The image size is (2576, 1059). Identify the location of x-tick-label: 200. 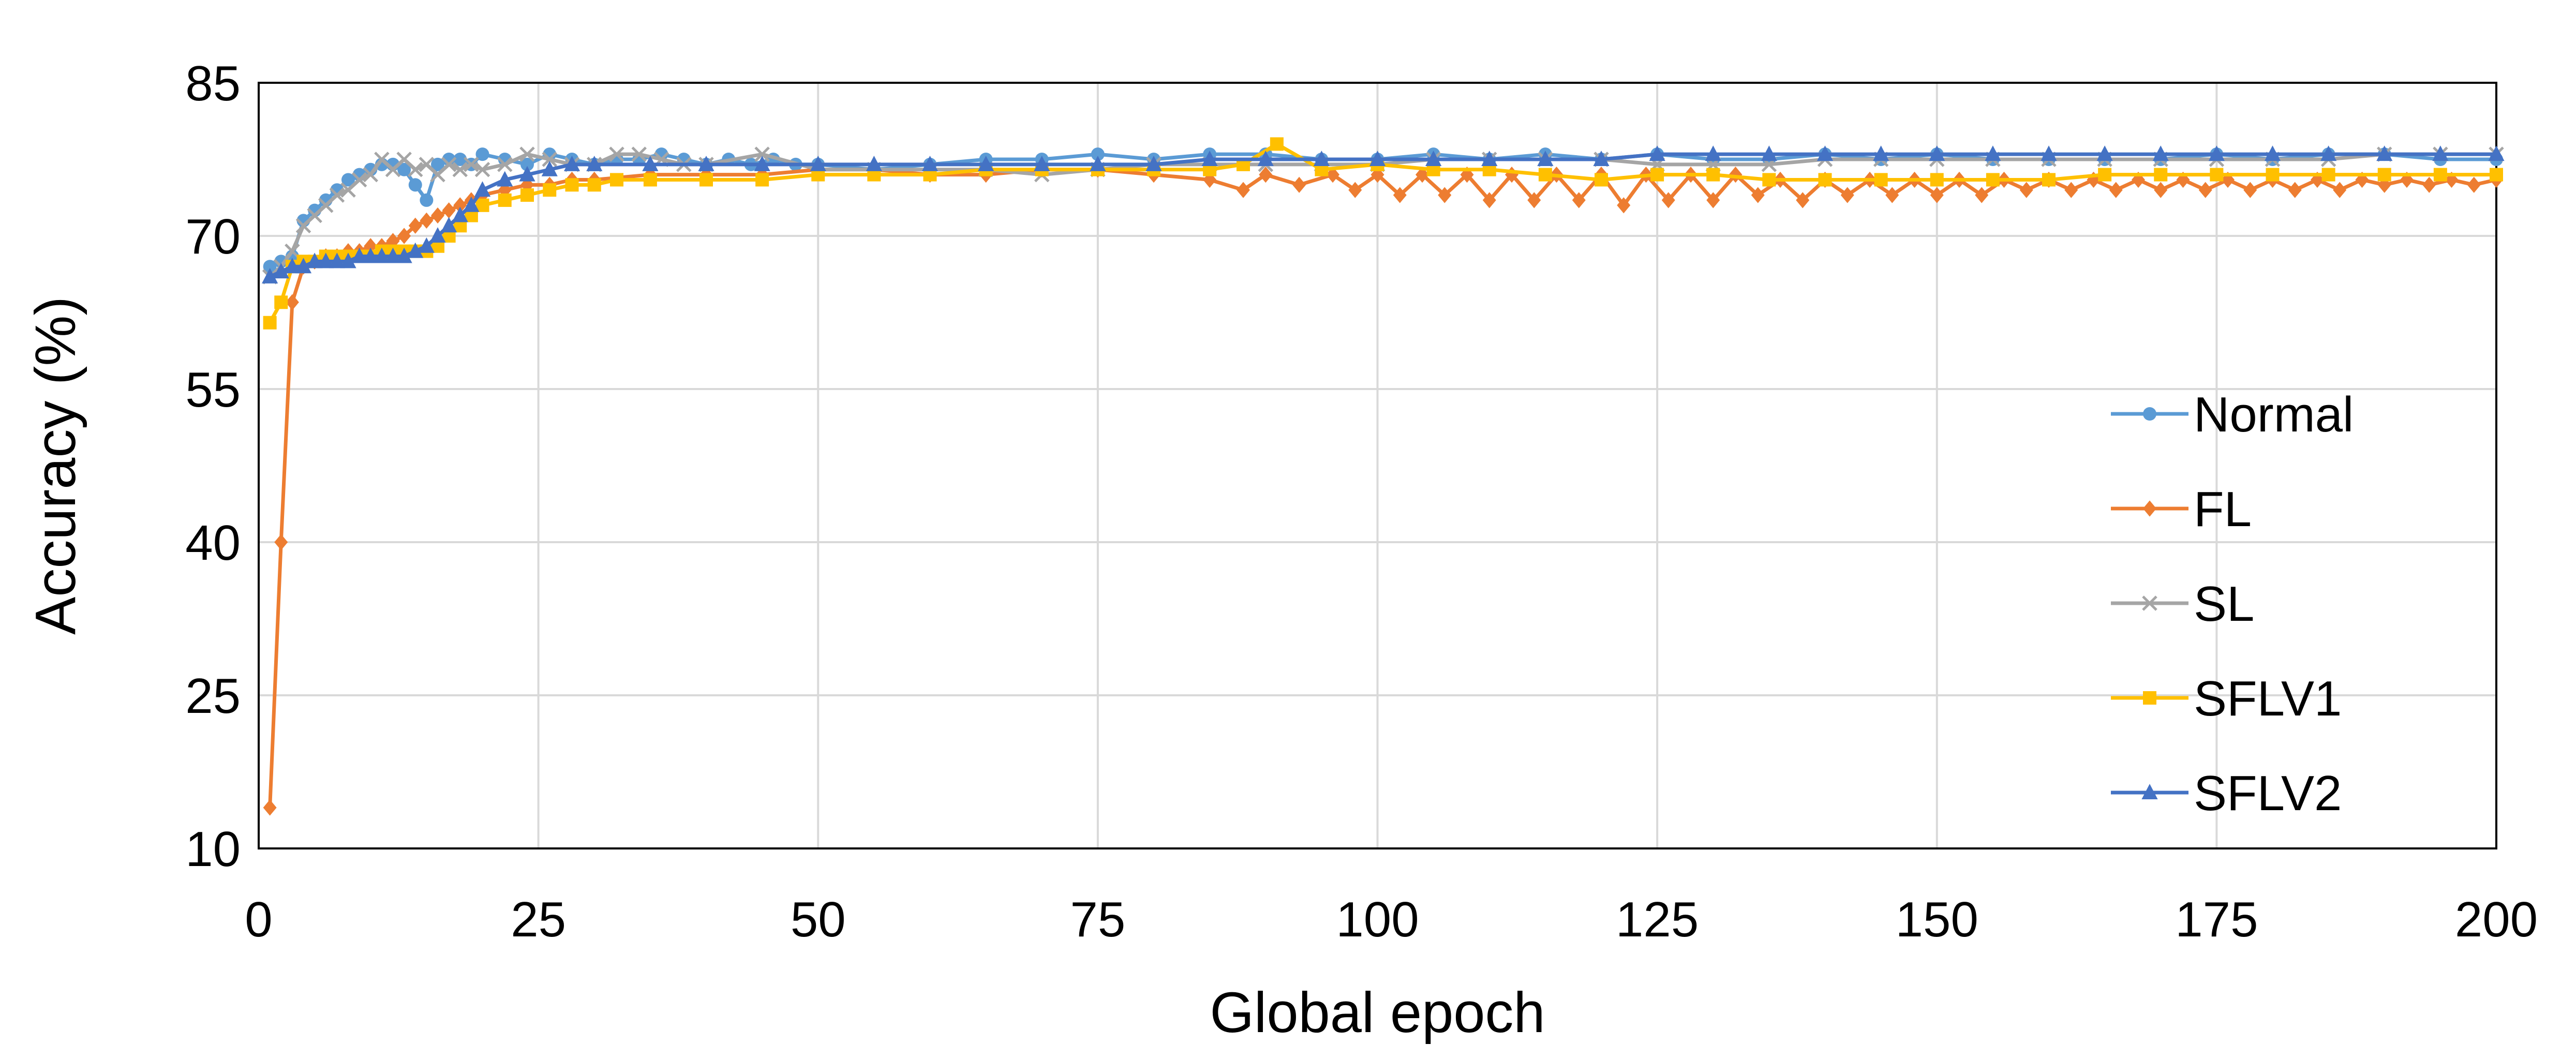
(2497, 919).